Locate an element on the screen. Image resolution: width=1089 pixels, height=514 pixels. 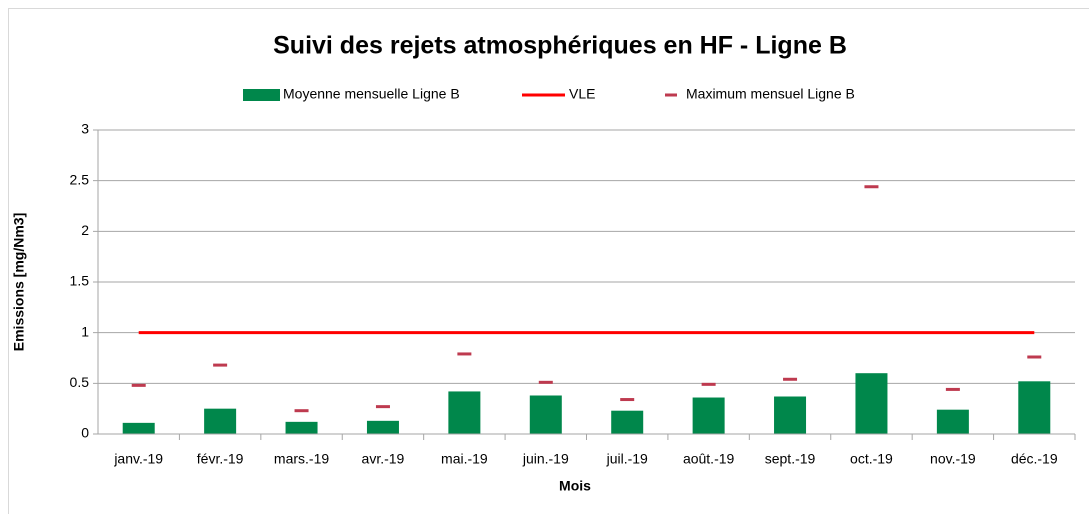
x-tick-label: sept.-19 is located at coordinates (790, 459).